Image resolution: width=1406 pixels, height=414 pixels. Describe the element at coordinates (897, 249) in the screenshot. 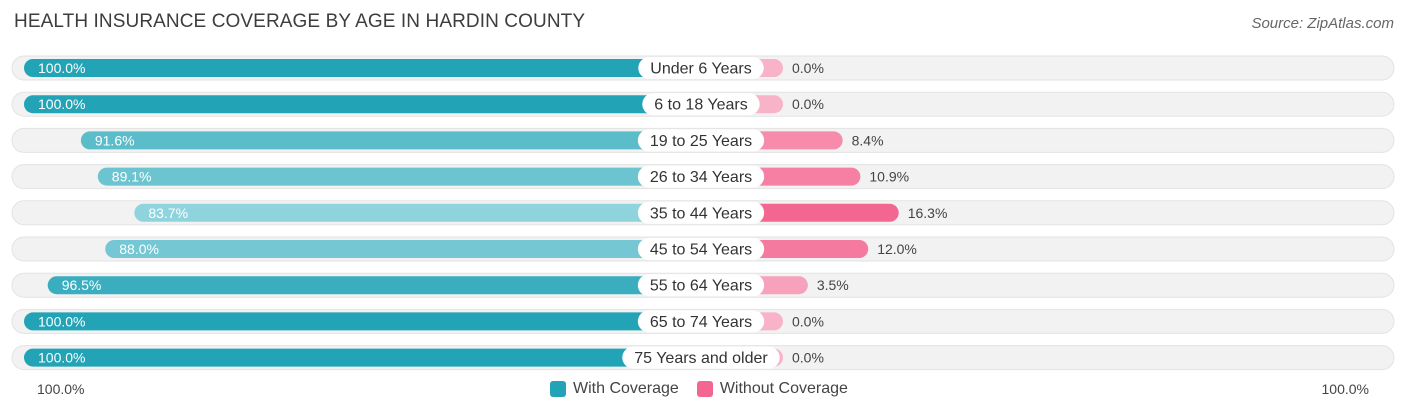

I see `value-label-without-coverage: 12.0%` at that location.